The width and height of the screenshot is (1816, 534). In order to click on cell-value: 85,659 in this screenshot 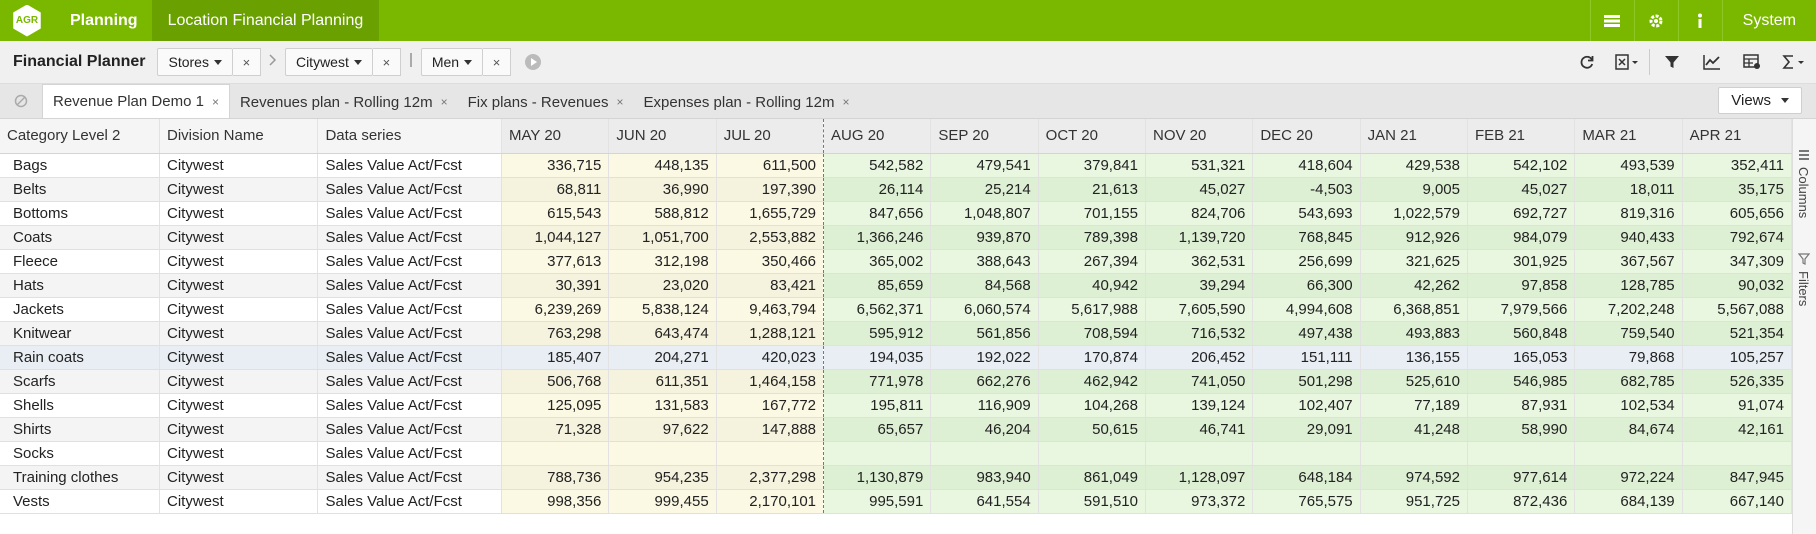, I will do `click(877, 285)`.